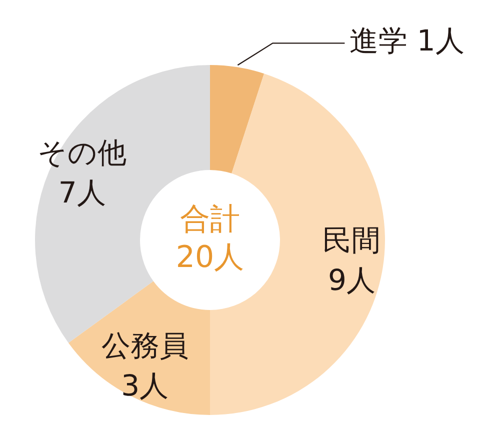 This screenshot has width=484, height=446. I want to click on data-label: 3人, so click(145, 385).